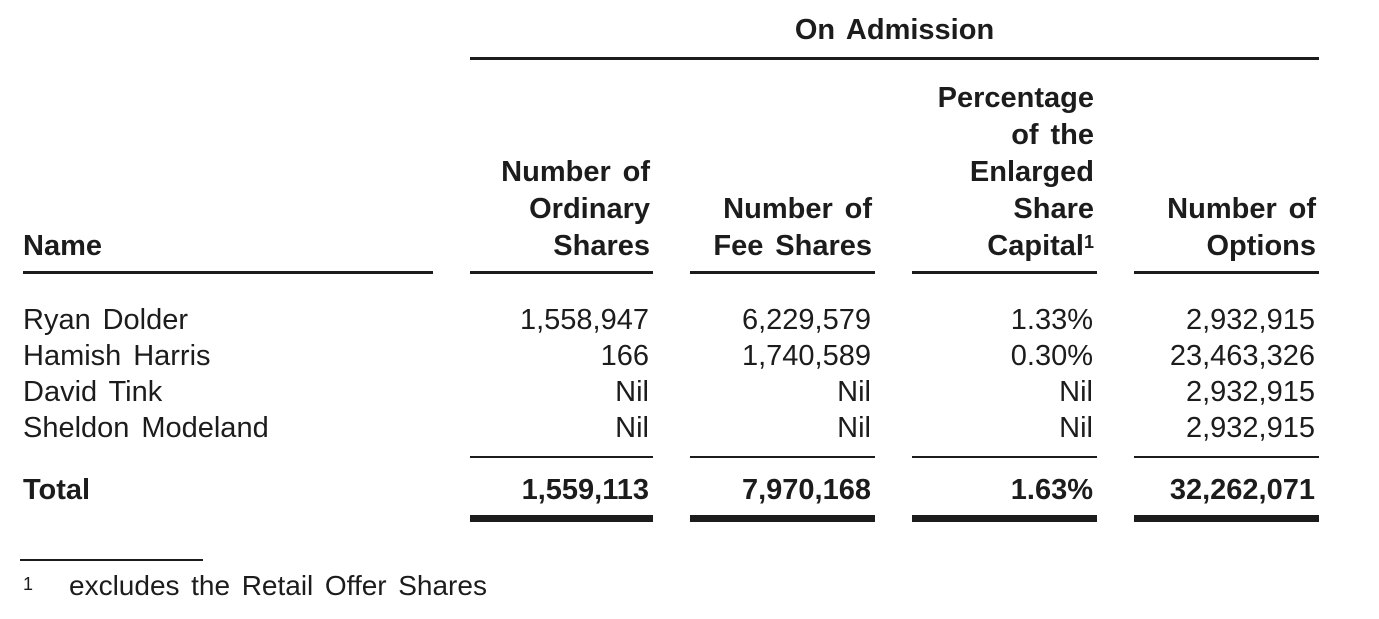 The image size is (1379, 619). I want to click on footnote: 1 excludes the Retail Offer Shares, so click(671, 582).